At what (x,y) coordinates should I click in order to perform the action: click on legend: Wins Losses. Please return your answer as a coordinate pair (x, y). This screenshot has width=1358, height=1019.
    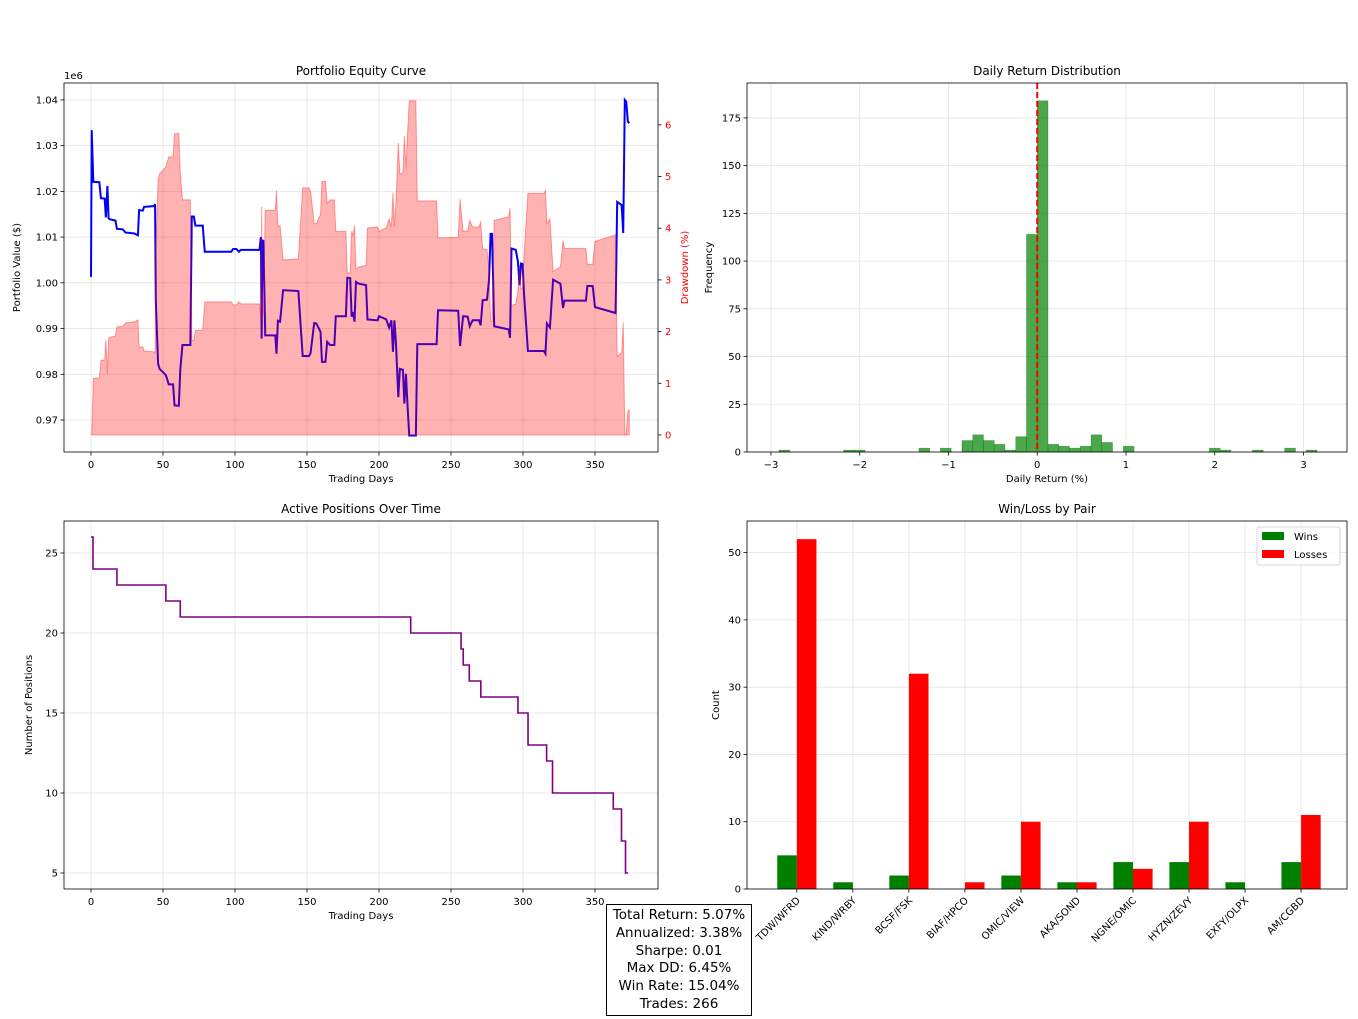
    Looking at the image, I should click on (1298, 546).